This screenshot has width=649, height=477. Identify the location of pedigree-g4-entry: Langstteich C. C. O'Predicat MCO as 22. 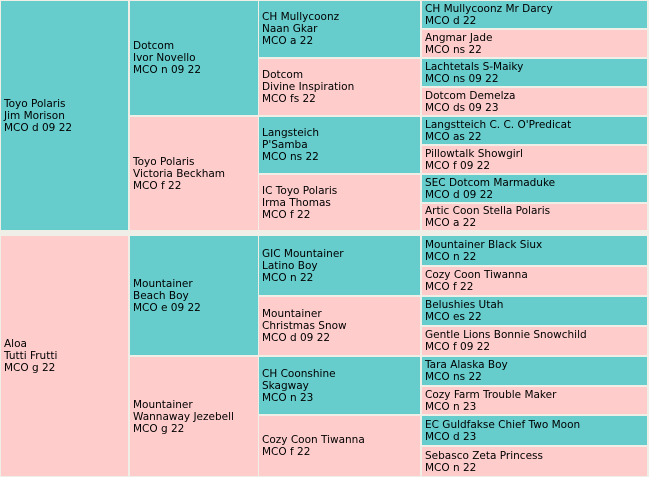
(534, 130).